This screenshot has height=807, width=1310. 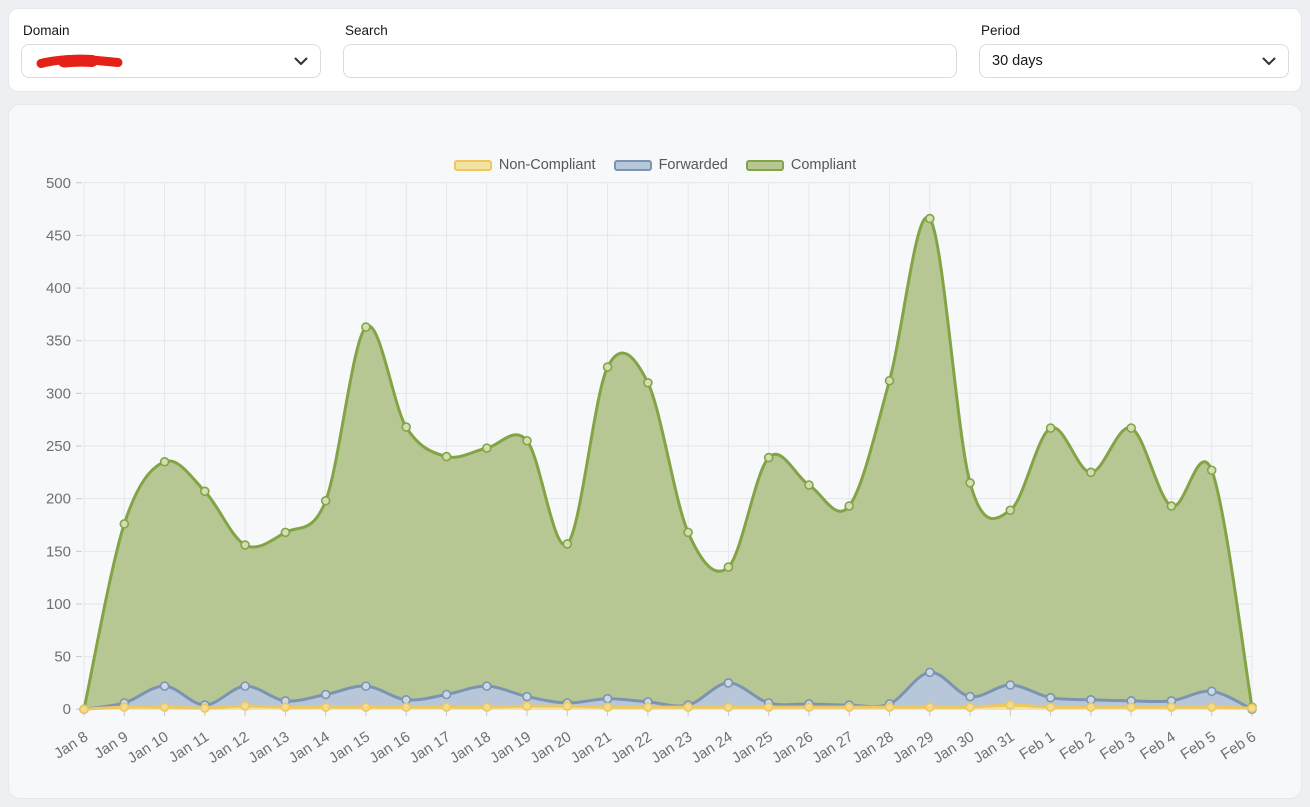 I want to click on period-value: 30 days, so click(x=1017, y=61).